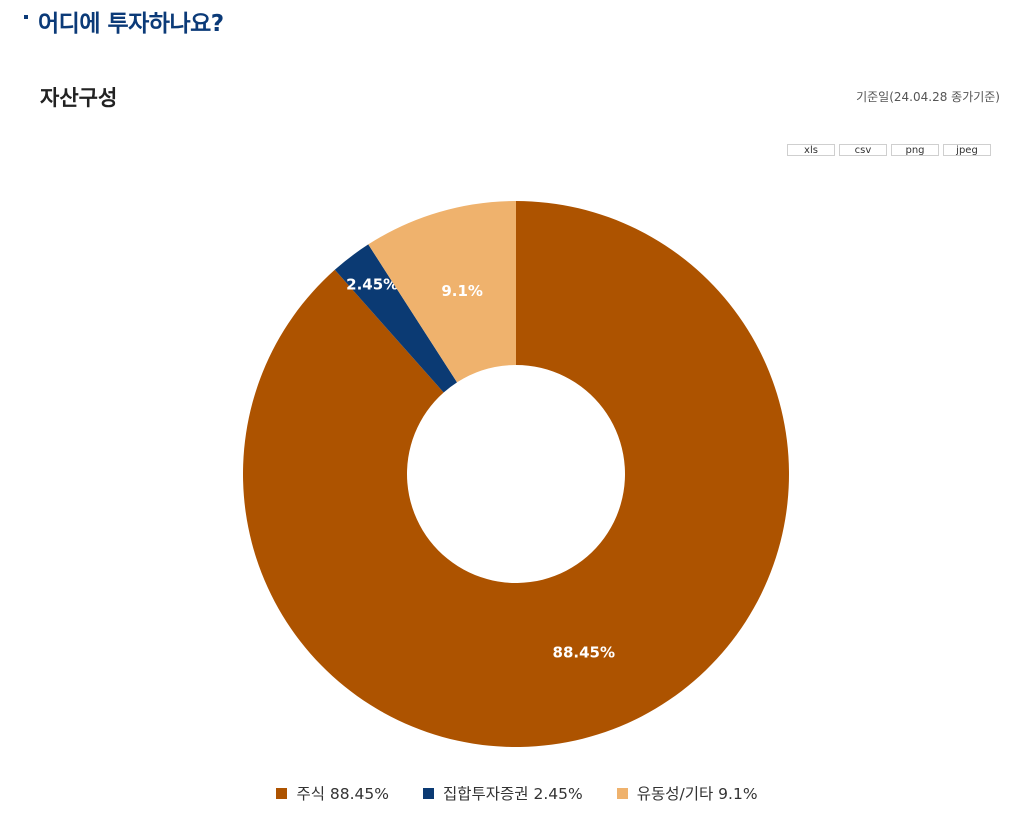  What do you see at coordinates (622, 793) in the screenshot?
I see `legend-swatch-liquidity` at bounding box center [622, 793].